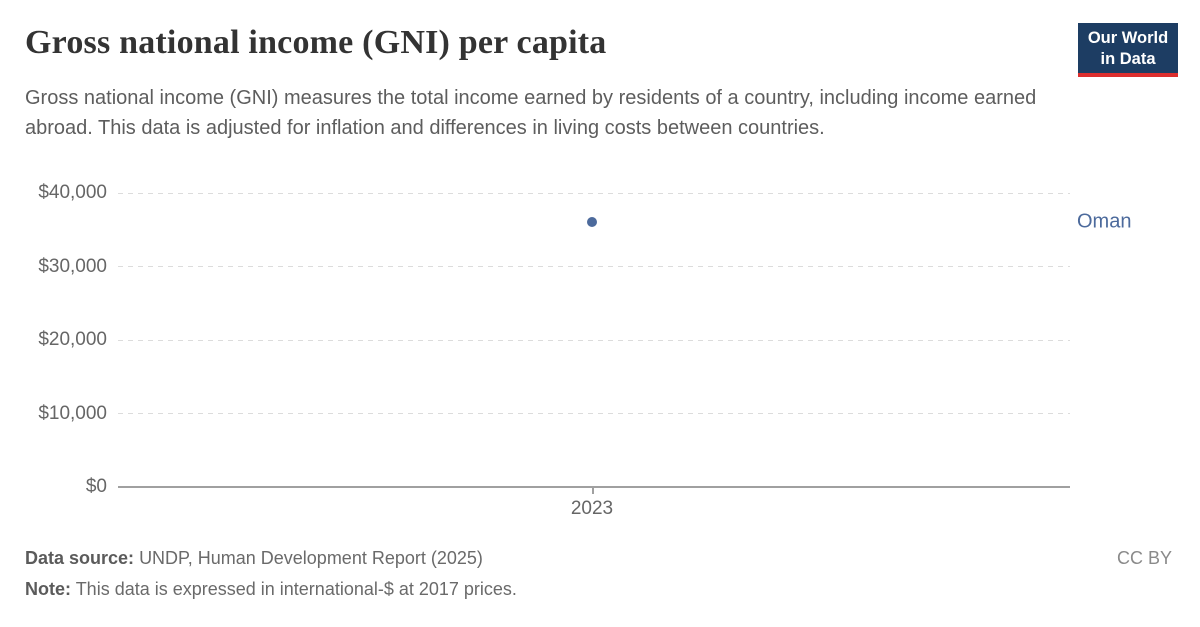  What do you see at coordinates (72, 266) in the screenshot?
I see `y-tick-label-30000: $30,000` at bounding box center [72, 266].